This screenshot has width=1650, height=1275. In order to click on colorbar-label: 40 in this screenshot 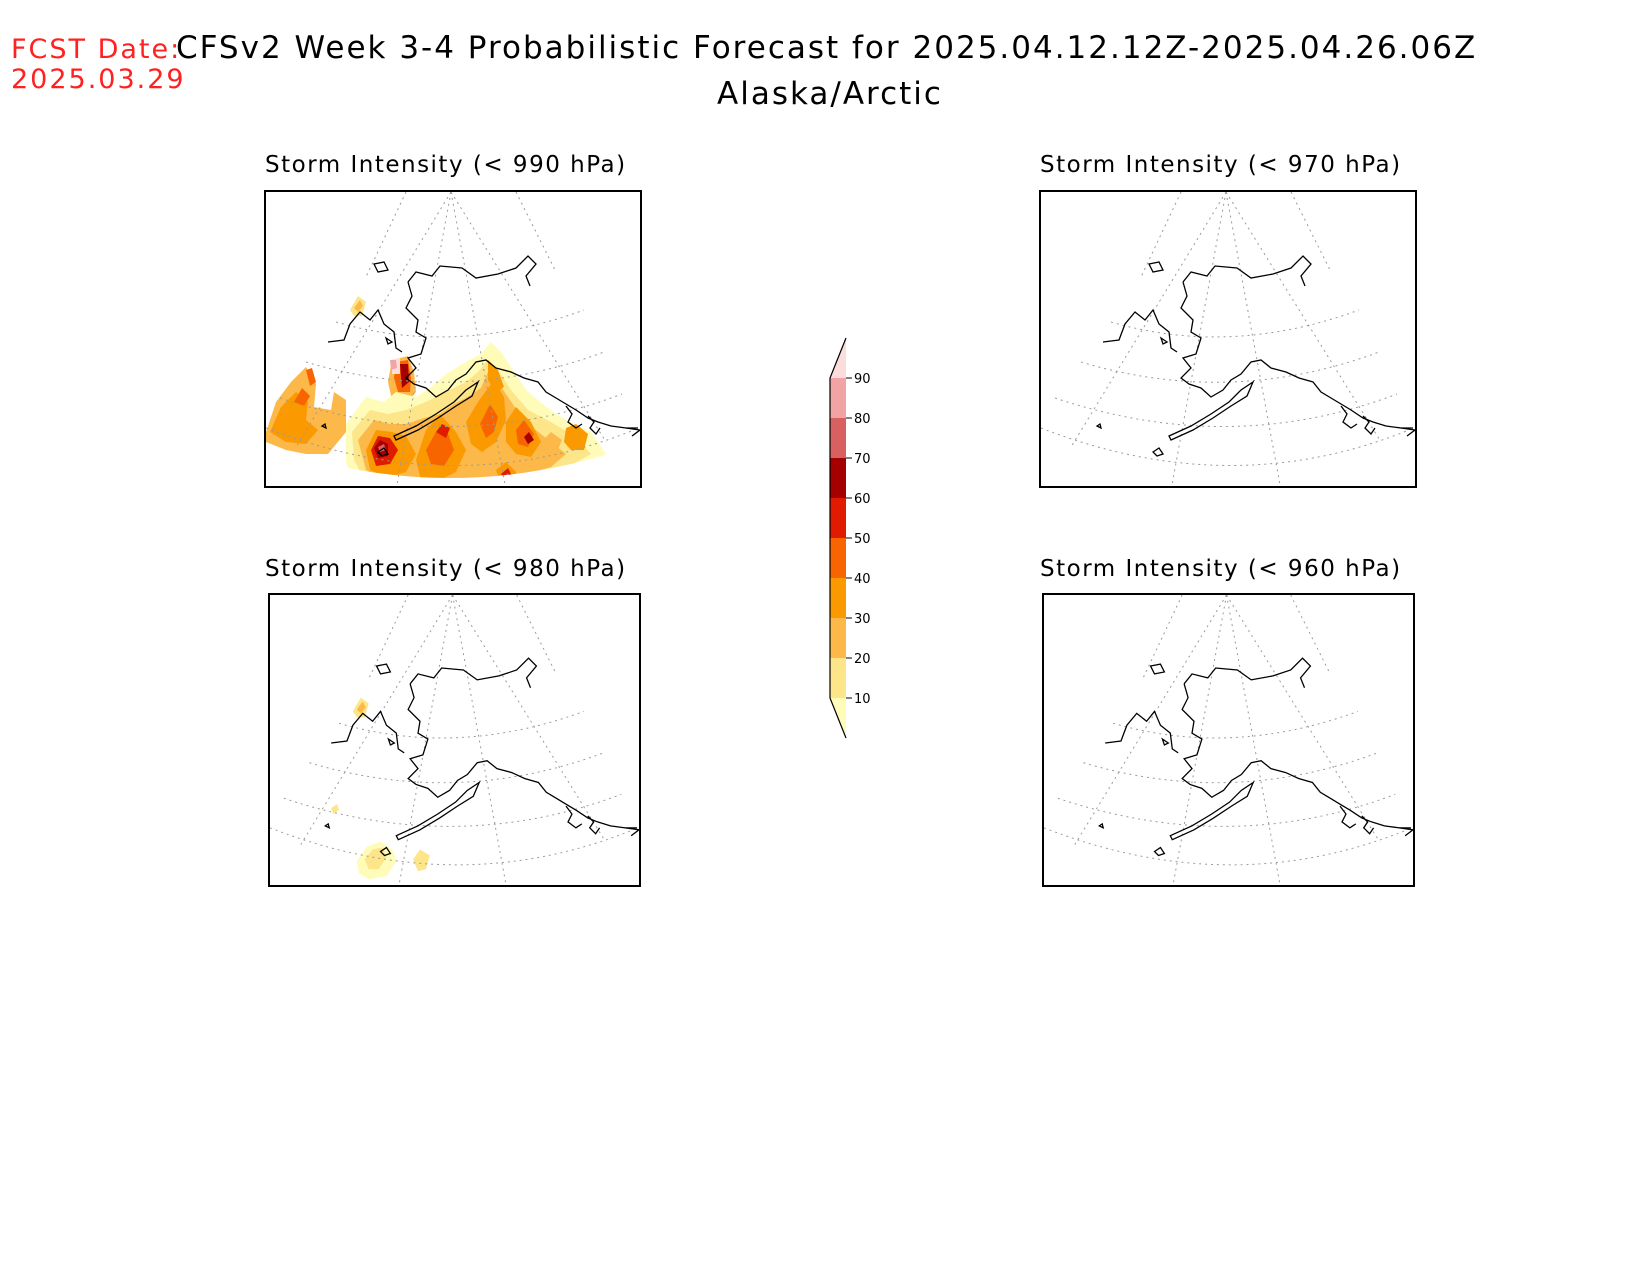, I will do `click(862, 579)`.